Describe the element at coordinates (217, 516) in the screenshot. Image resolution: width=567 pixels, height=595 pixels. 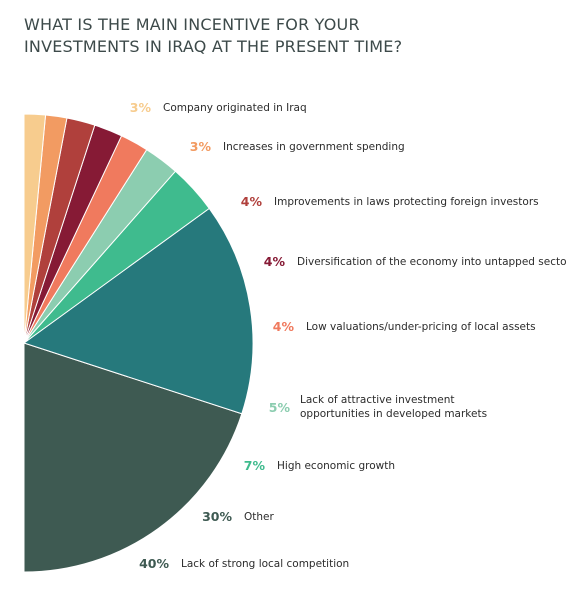
I see `pie-percent-label-1: 30%` at that location.